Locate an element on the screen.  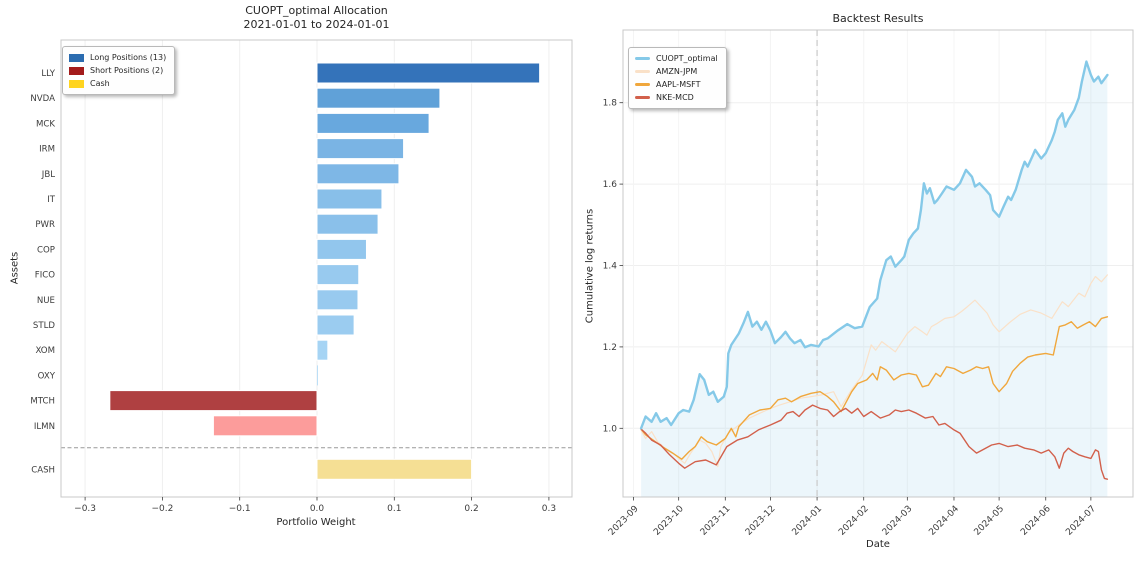
xtick-label: 0.1 is located at coordinates (394, 509).